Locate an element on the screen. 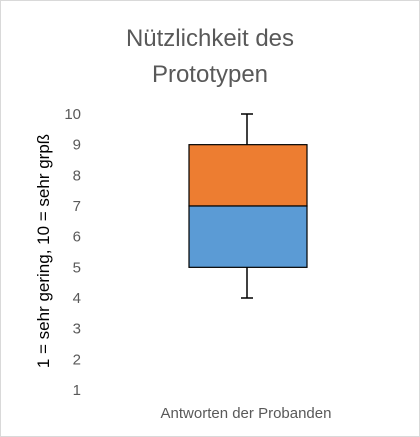 The width and height of the screenshot is (420, 437). y-tick-label: 3 is located at coordinates (77, 329).